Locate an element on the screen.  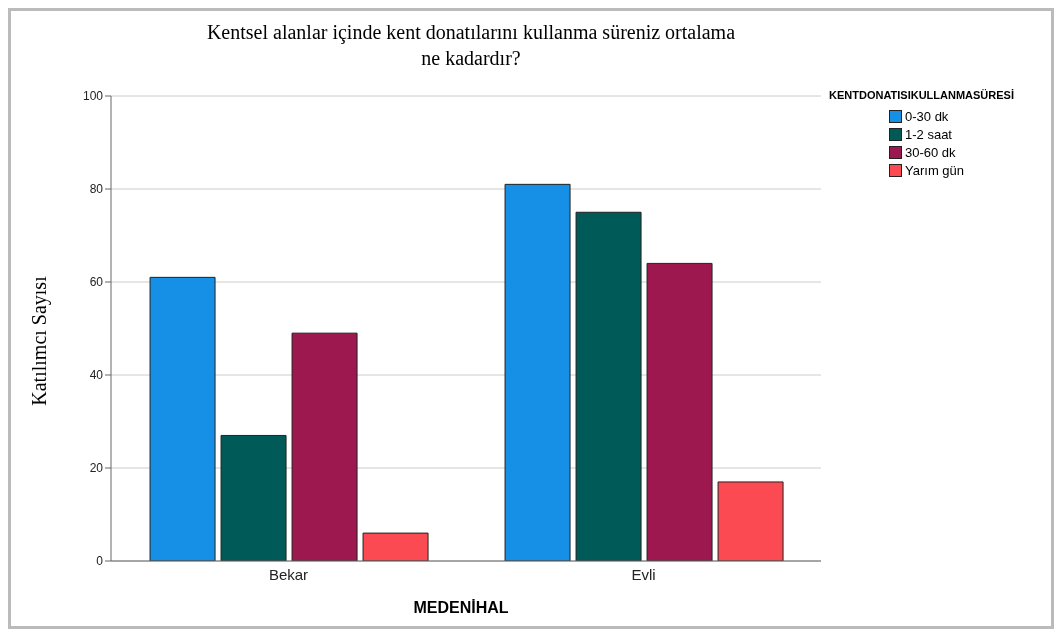
legend-title: KENTDONATISIKULLANMASÜRESİ is located at coordinates (922, 95).